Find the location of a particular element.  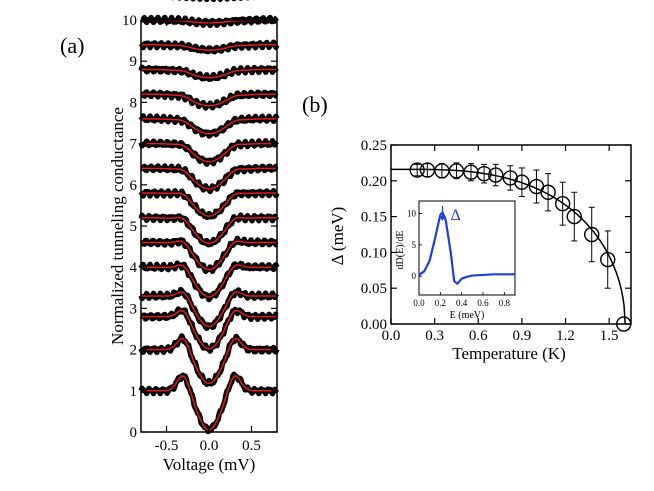

inset-x-tick-label: 0.2 is located at coordinates (440, 303).